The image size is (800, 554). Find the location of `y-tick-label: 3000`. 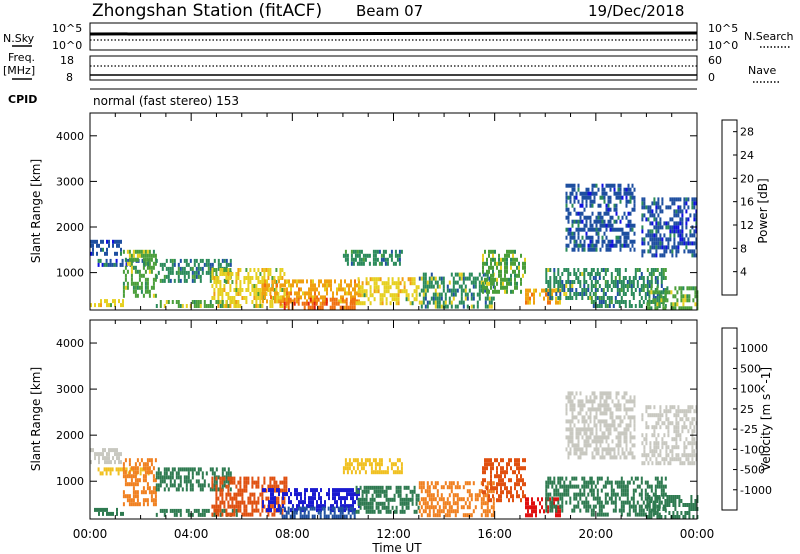

y-tick-label: 3000 is located at coordinates (70, 181).